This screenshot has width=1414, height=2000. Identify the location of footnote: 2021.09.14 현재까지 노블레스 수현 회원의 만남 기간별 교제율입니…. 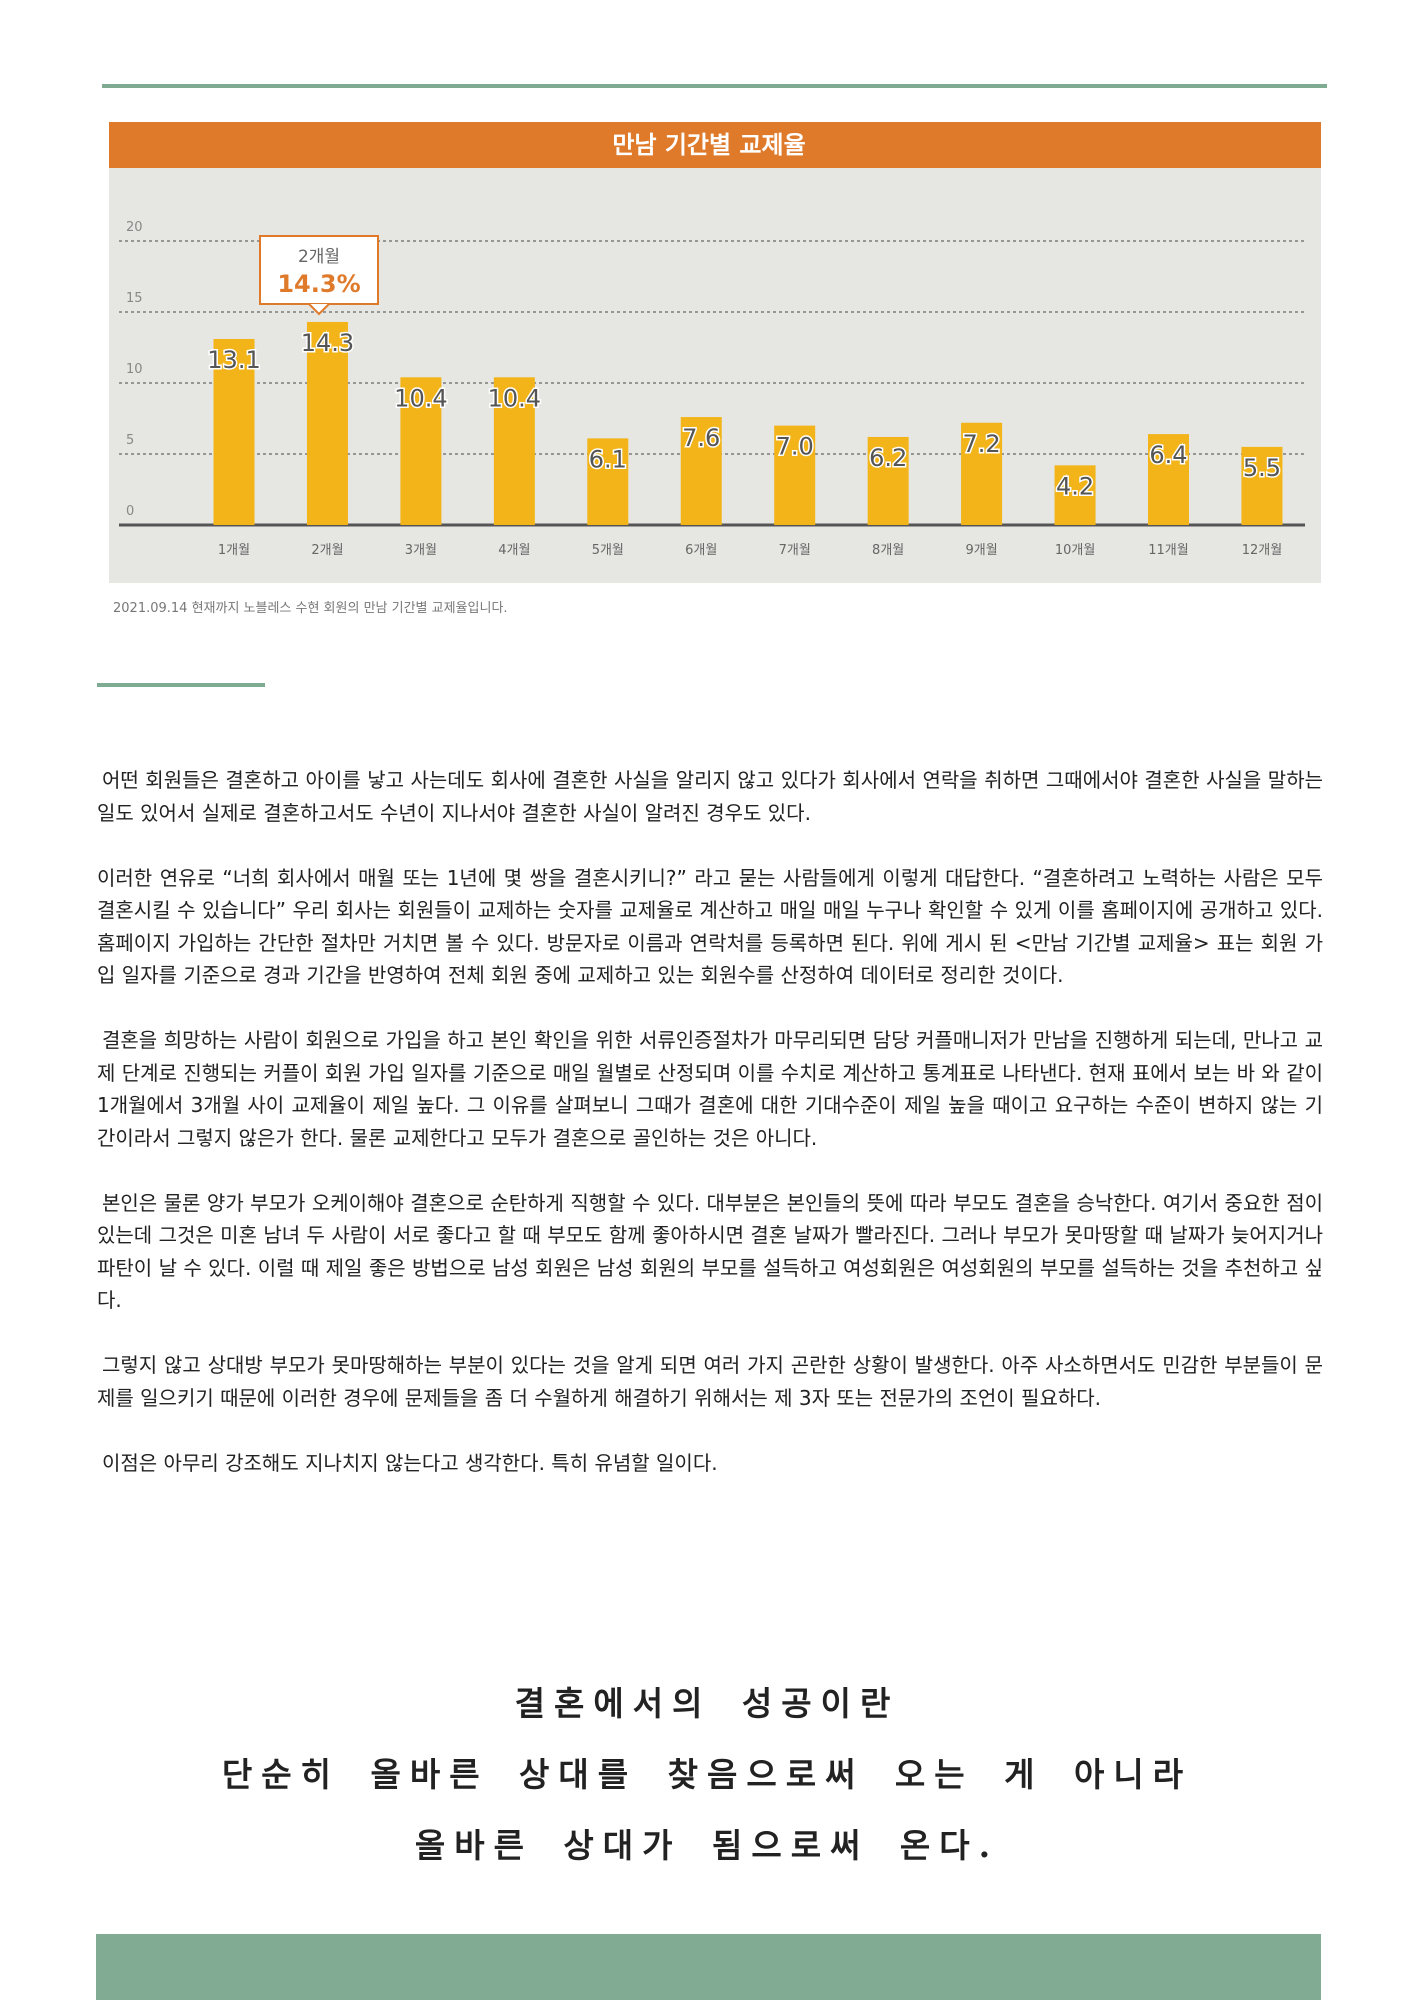
(310, 608).